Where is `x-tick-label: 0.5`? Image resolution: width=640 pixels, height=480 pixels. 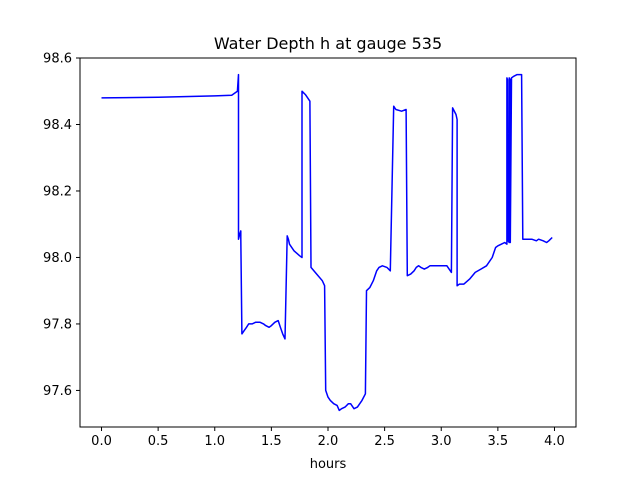
x-tick-label: 0.5 is located at coordinates (158, 441).